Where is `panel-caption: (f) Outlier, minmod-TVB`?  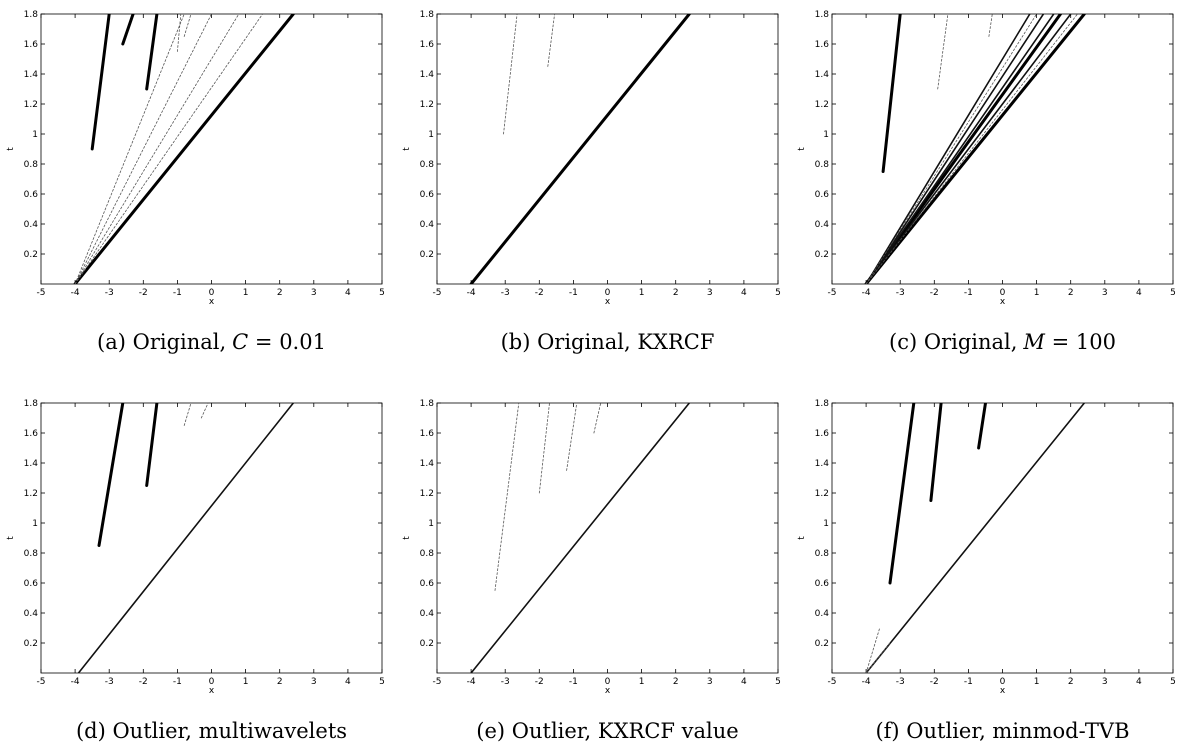 panel-caption: (f) Outlier, minmod-TVB is located at coordinates (1002, 731).